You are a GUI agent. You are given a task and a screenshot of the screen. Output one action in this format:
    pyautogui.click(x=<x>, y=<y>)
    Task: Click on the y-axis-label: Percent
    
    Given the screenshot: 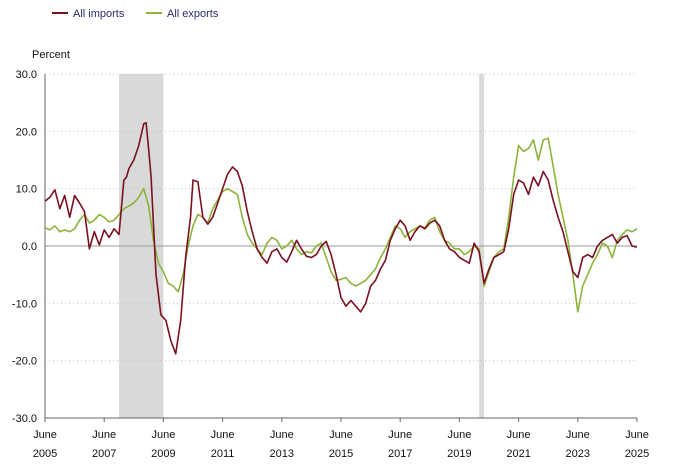 What is the action you would take?
    pyautogui.click(x=51, y=55)
    